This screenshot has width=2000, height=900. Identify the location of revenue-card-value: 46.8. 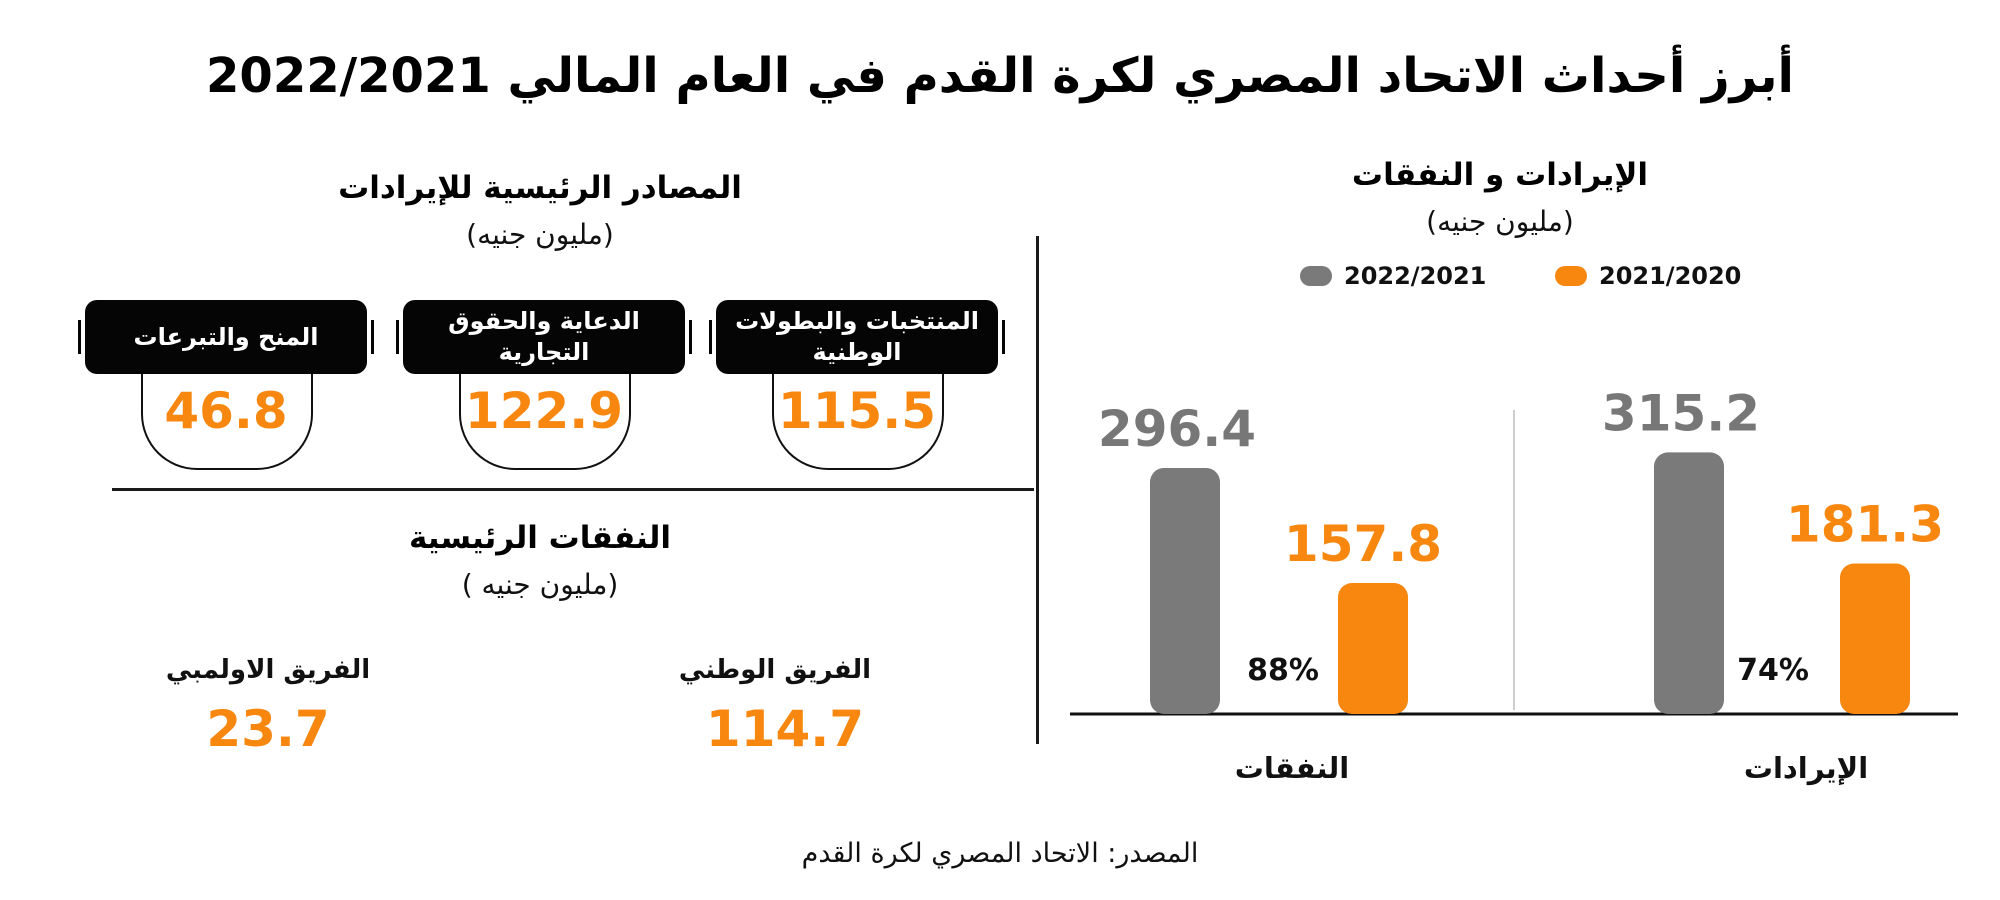
(226, 411).